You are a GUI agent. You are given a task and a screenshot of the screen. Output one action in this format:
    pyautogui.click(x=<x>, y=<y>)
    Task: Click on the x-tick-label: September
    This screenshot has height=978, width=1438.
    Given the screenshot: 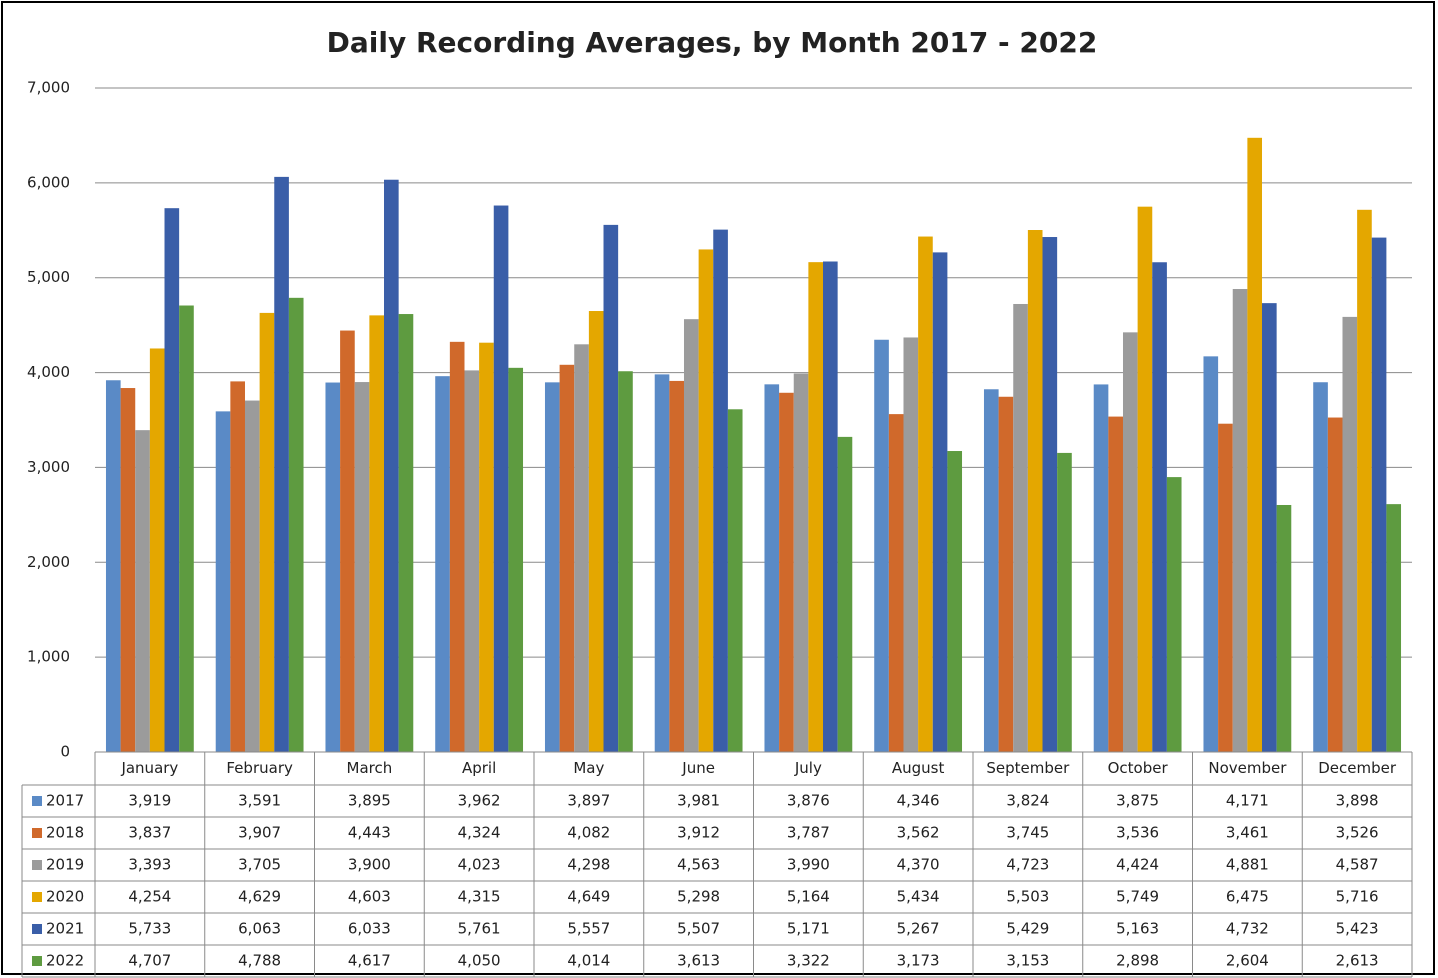 What is the action you would take?
    pyautogui.click(x=1028, y=768)
    